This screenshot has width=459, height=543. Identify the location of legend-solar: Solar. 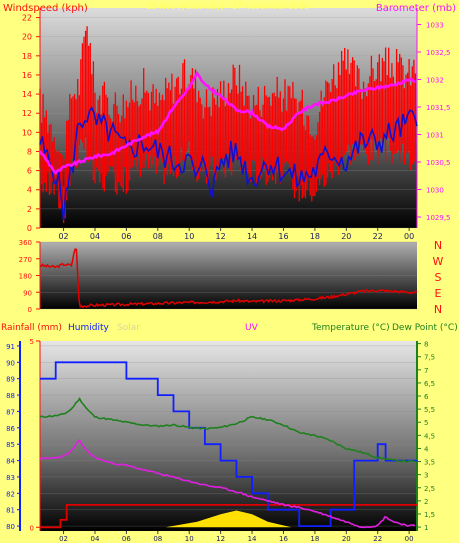
(128, 328).